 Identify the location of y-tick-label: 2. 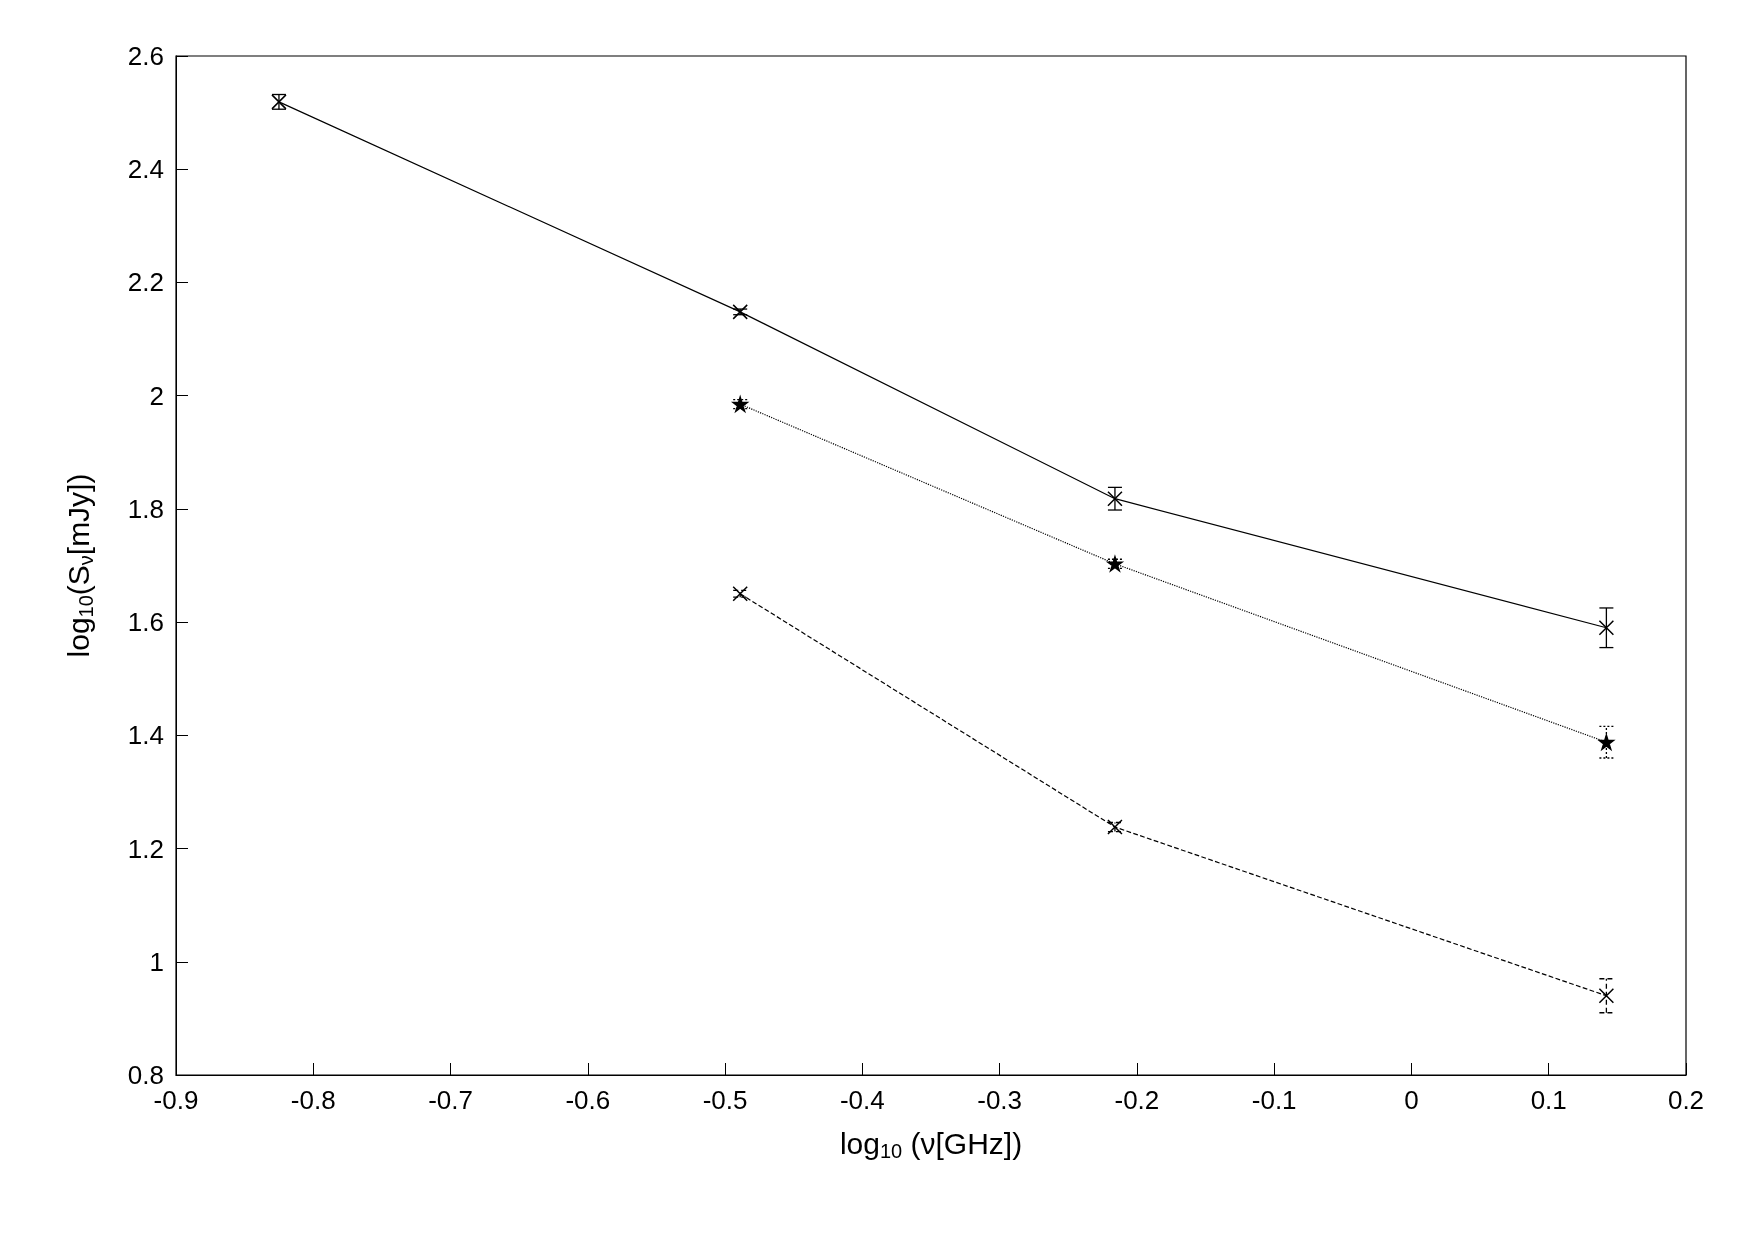
(156, 395).